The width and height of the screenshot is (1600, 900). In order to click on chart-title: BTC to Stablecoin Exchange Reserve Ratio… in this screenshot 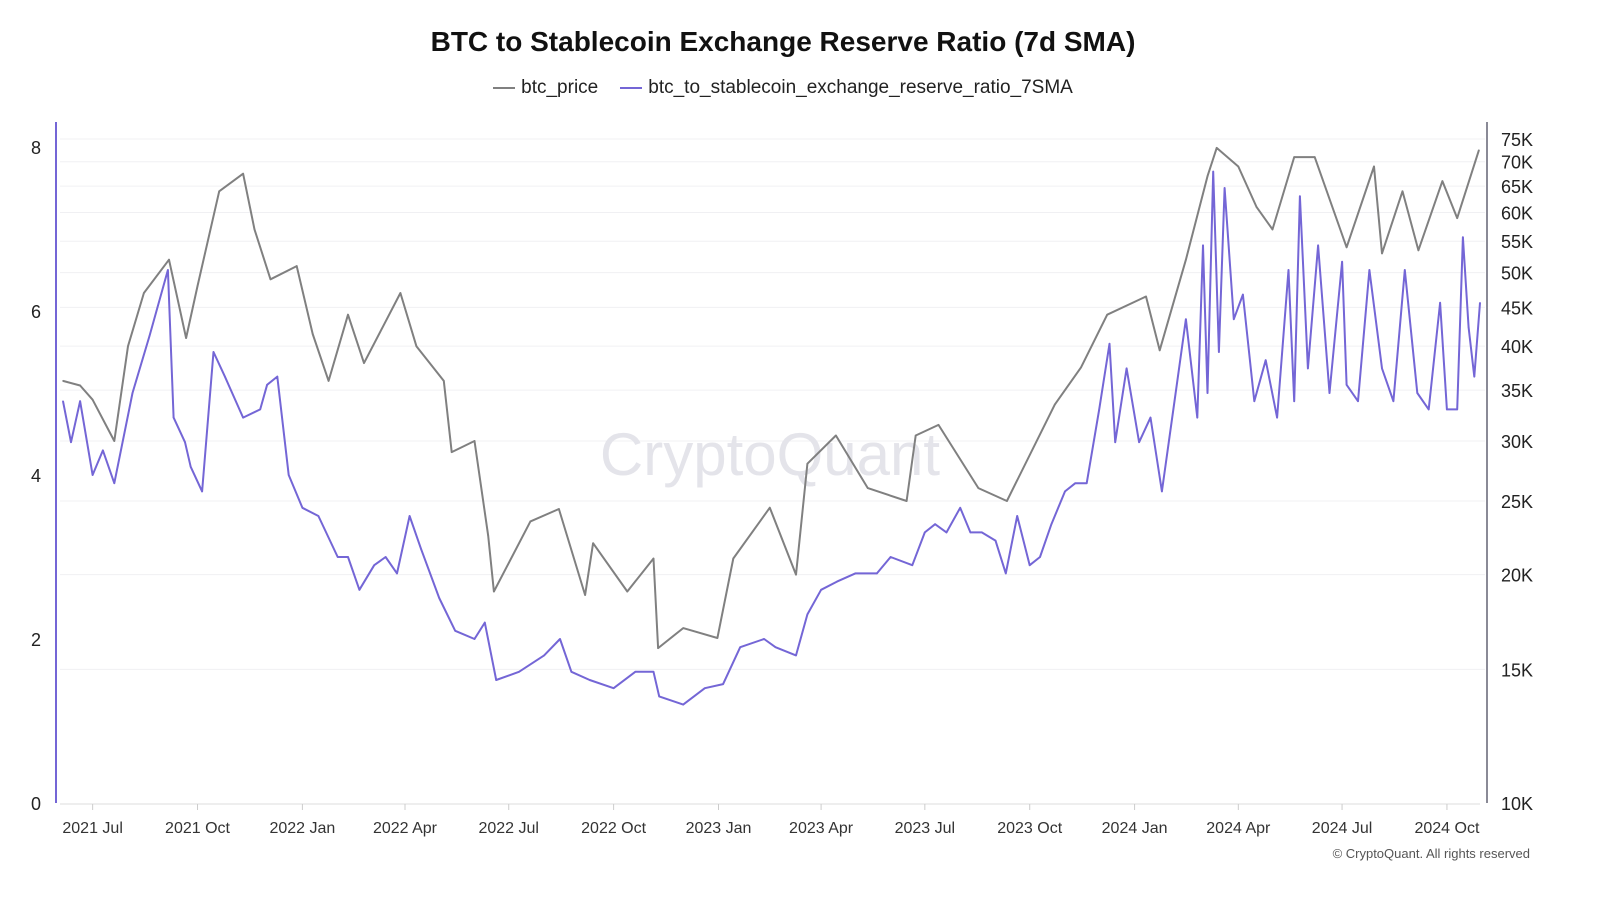, I will do `click(783, 41)`.